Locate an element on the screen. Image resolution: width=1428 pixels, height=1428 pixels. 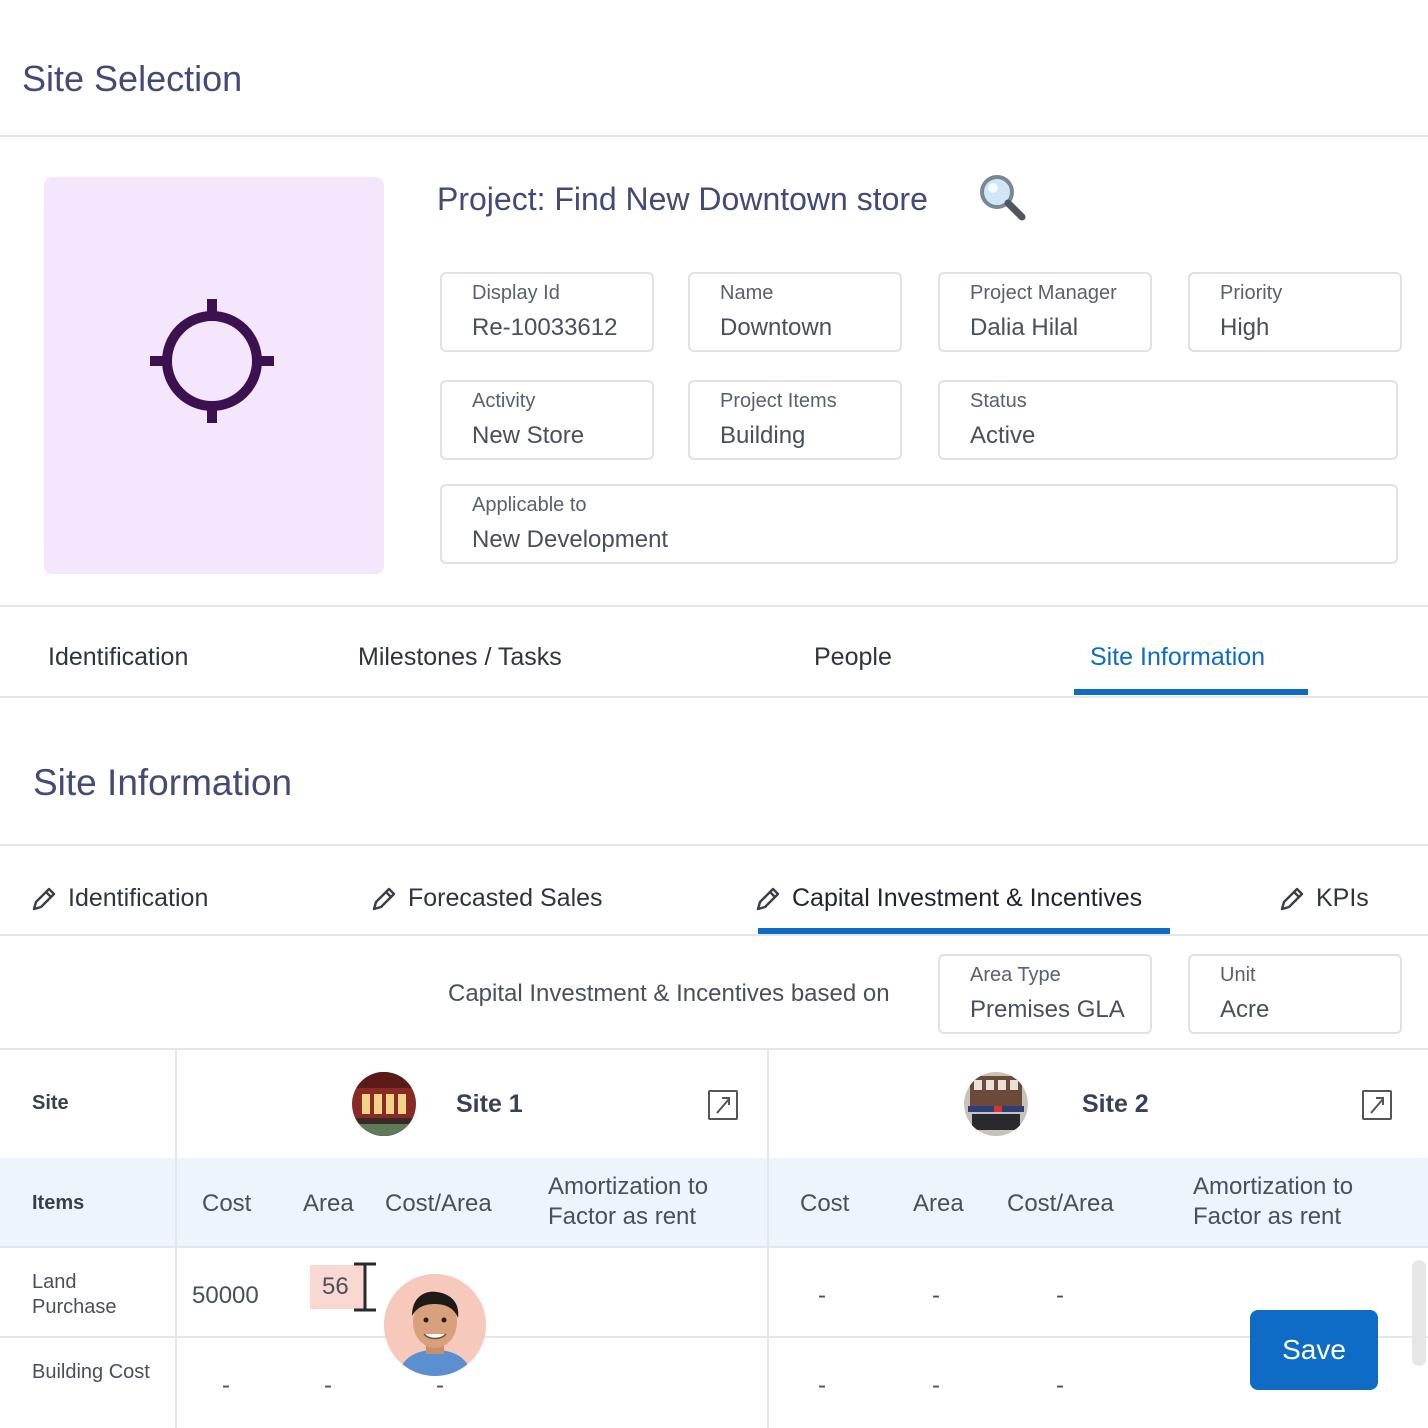
activity-field: Activity New Store is located at coordinates (547, 420).